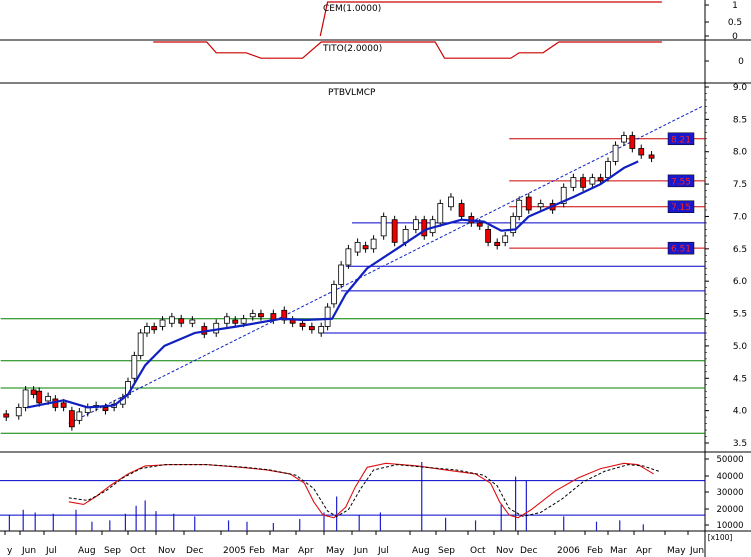 The image size is (751, 557). Describe the element at coordinates (740, 217) in the screenshot. I see `price-y-tick-label: 7.0` at that location.